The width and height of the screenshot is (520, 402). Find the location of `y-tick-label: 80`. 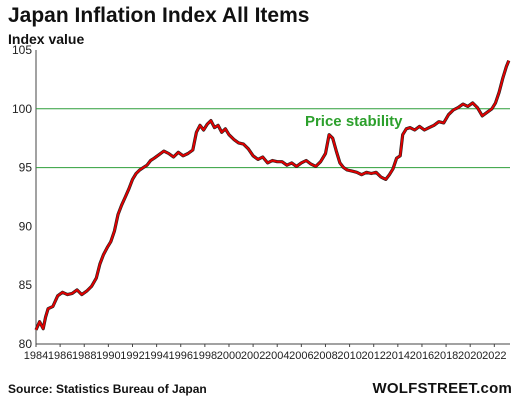

y-tick-label: 80 is located at coordinates (26, 344).